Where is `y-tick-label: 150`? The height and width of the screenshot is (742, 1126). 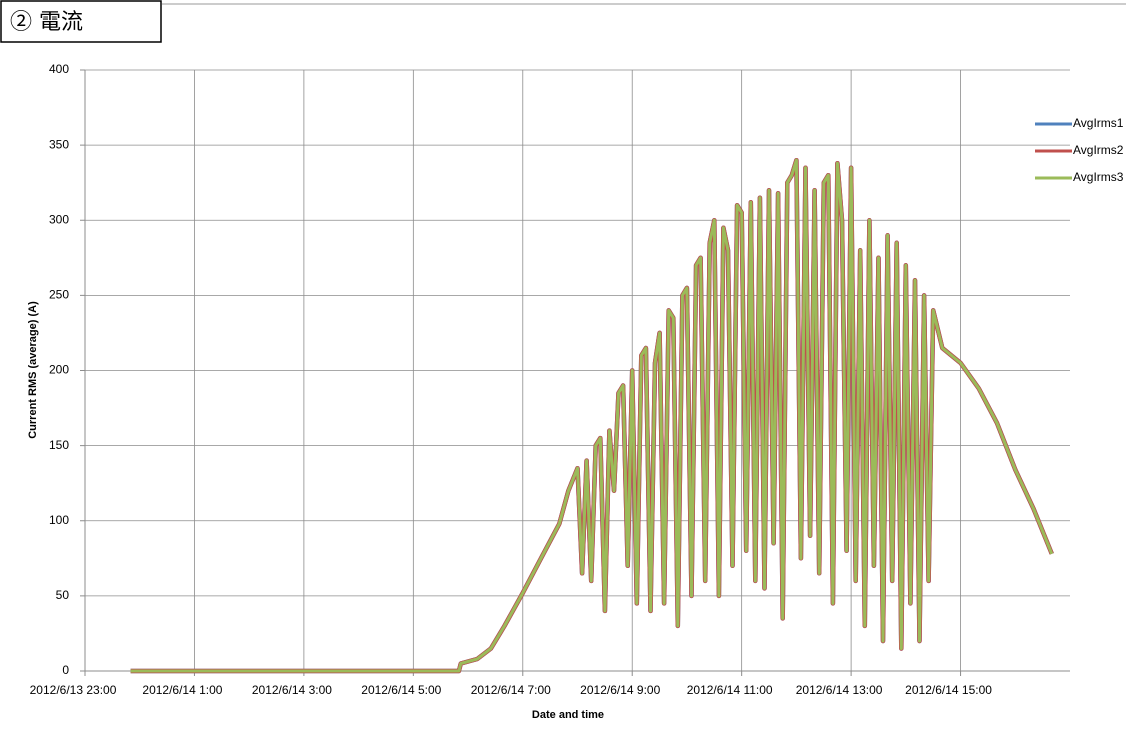 y-tick-label: 150 is located at coordinates (59, 445).